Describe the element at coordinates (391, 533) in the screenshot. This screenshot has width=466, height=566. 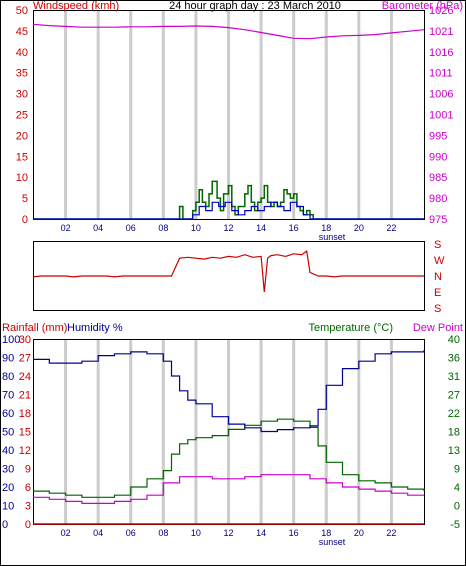
I see `bottom-x-tick: 22` at that location.